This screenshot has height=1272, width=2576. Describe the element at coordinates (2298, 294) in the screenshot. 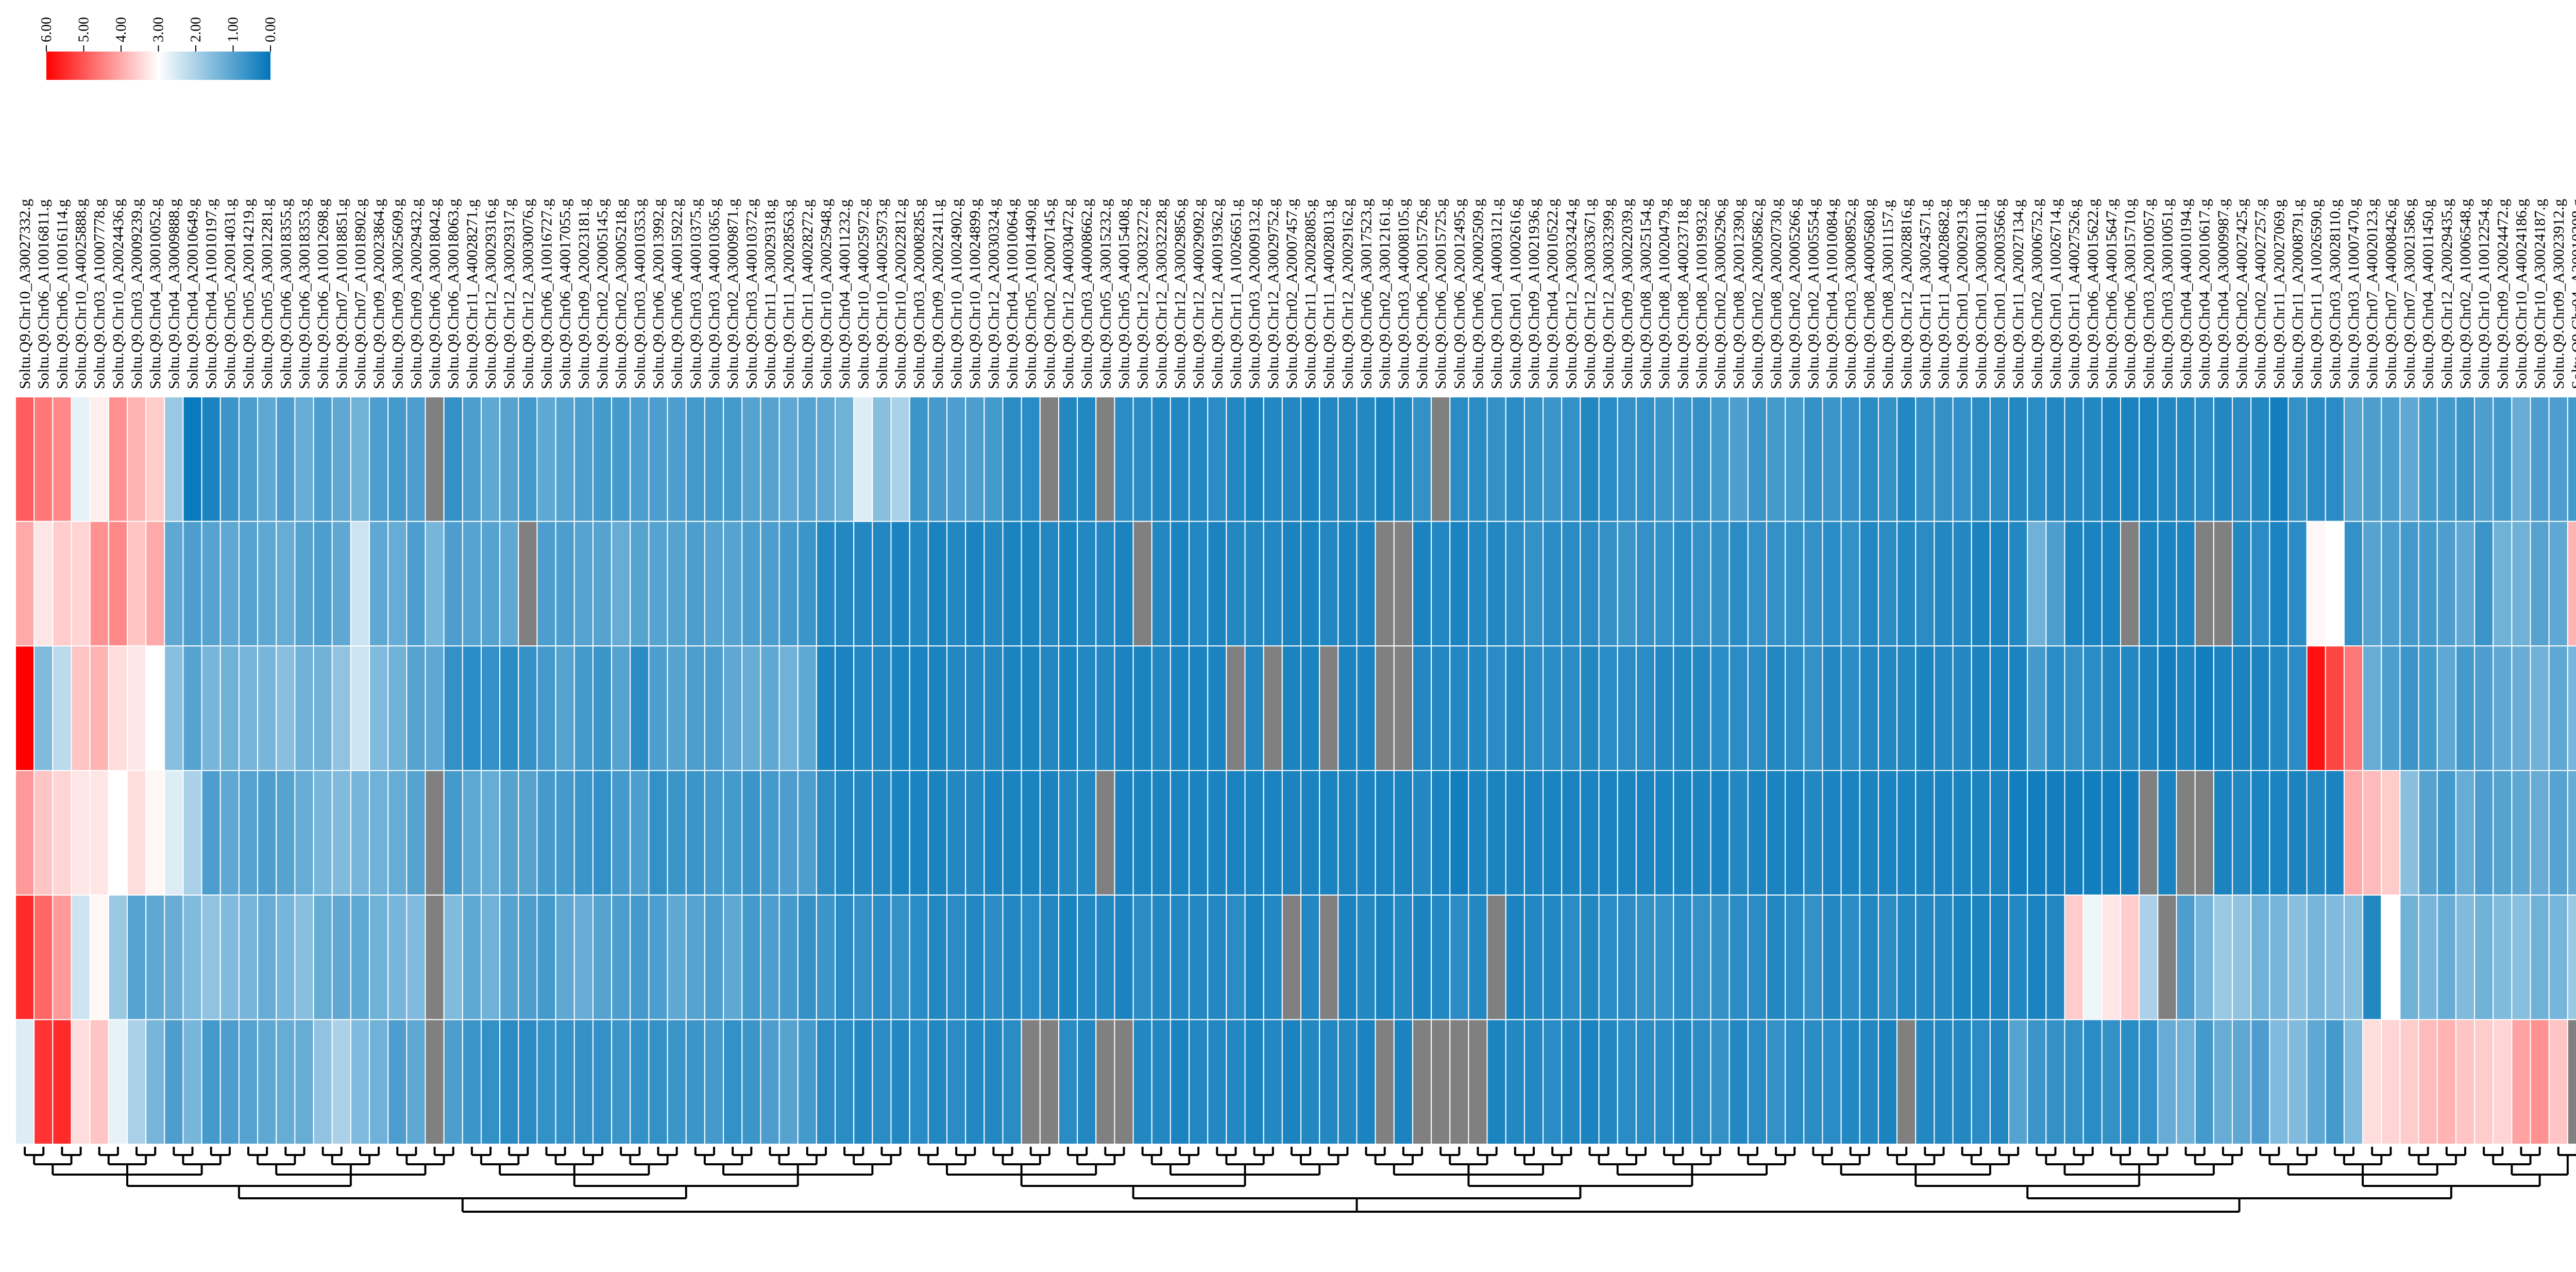

I see `gene-label: Soltu.Q9.Chr11_A20008791.g` at that location.